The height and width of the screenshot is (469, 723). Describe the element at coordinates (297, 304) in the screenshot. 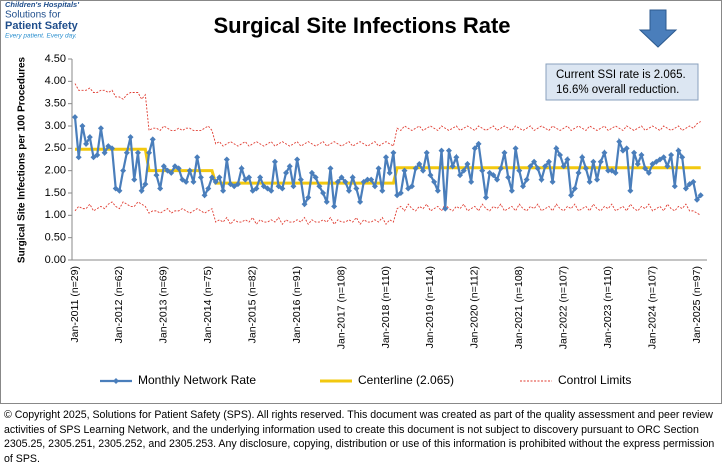

I see `x-tick-label: Jan-2016 (n=91)` at that location.